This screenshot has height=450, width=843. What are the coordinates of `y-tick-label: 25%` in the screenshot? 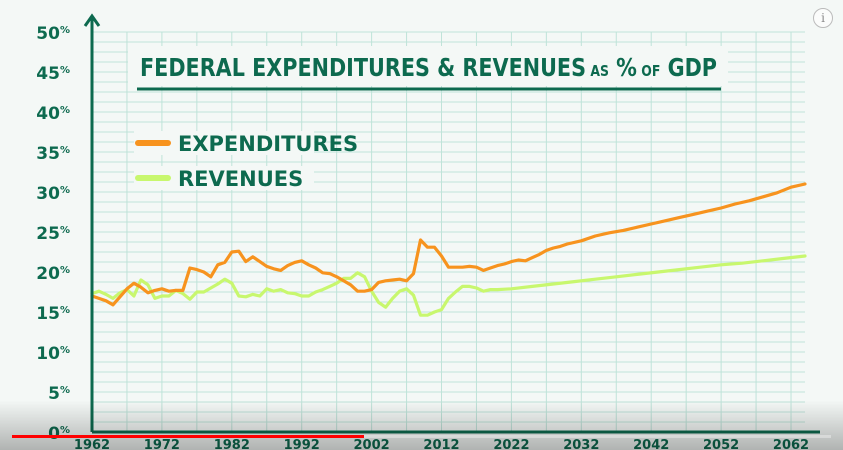 It's located at (53, 234).